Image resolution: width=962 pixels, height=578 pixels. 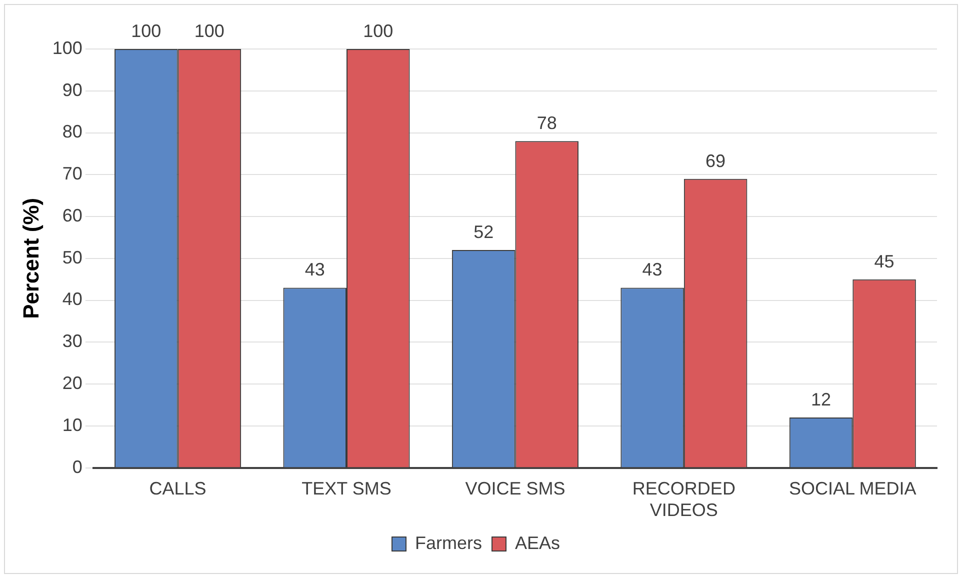 I want to click on y-tick-label: 0, so click(x=77, y=466).